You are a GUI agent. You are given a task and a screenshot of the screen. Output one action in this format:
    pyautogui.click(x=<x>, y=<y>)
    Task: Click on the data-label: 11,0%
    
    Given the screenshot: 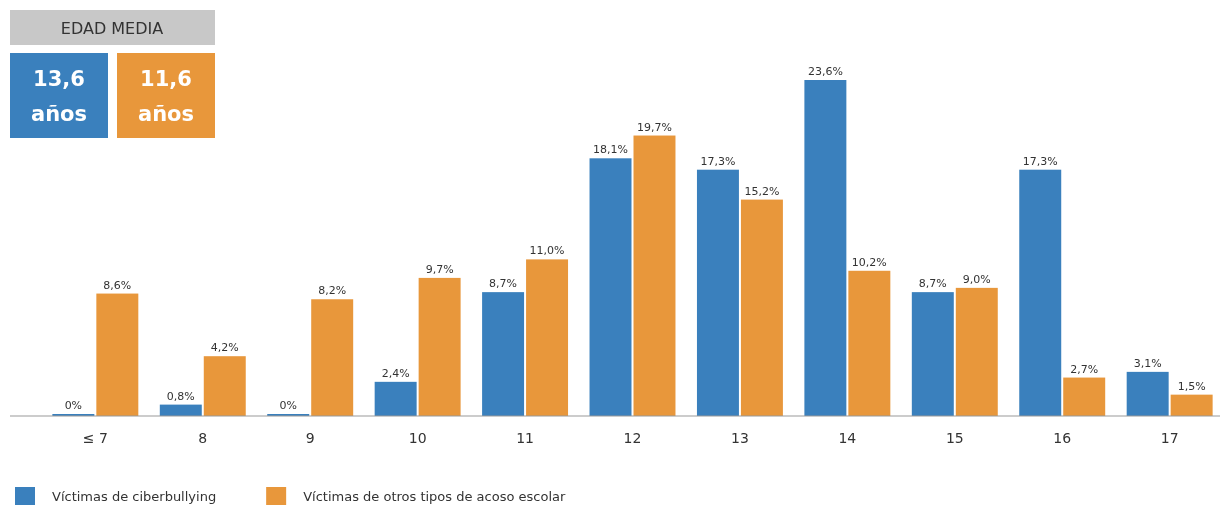 What is the action you would take?
    pyautogui.click(x=547, y=251)
    